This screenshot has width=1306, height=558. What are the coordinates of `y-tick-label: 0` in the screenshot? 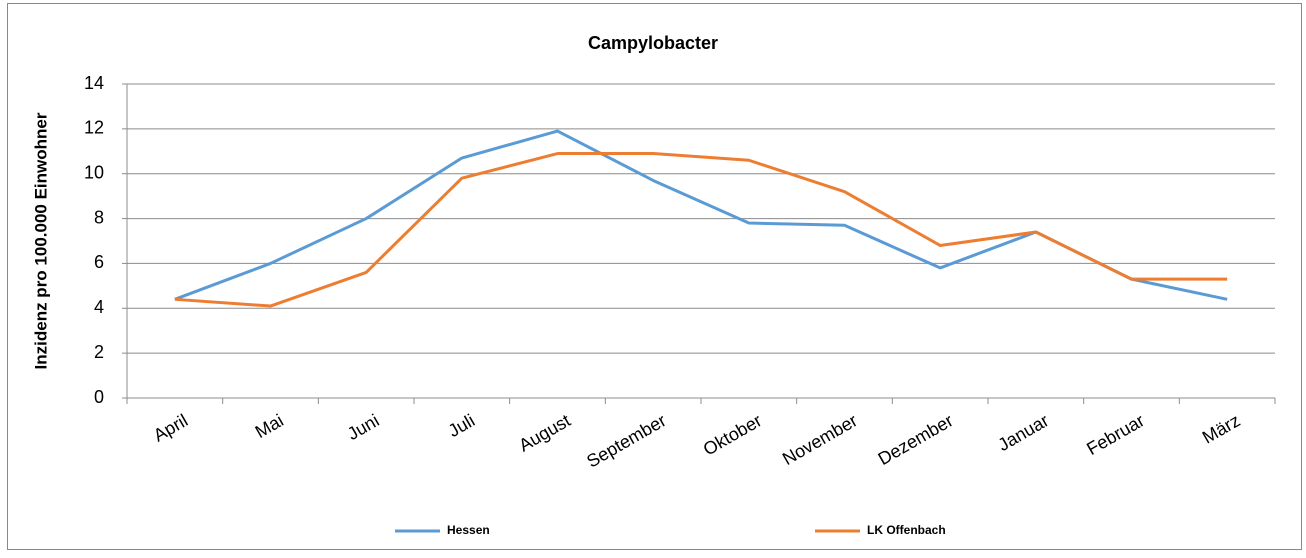 It's located at (99, 397).